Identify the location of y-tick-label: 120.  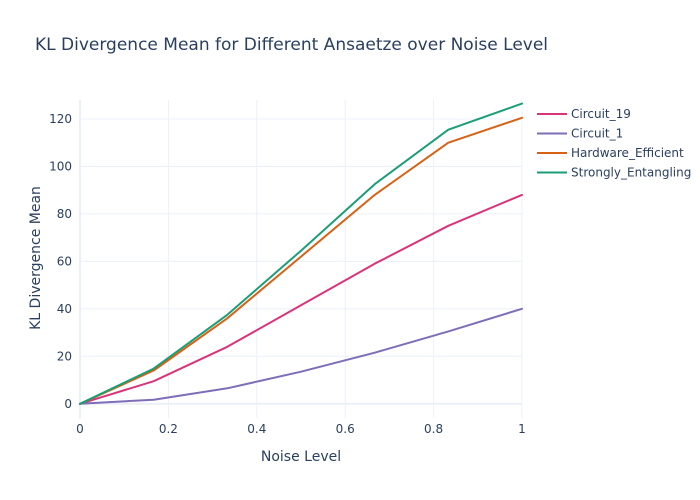
(60, 119).